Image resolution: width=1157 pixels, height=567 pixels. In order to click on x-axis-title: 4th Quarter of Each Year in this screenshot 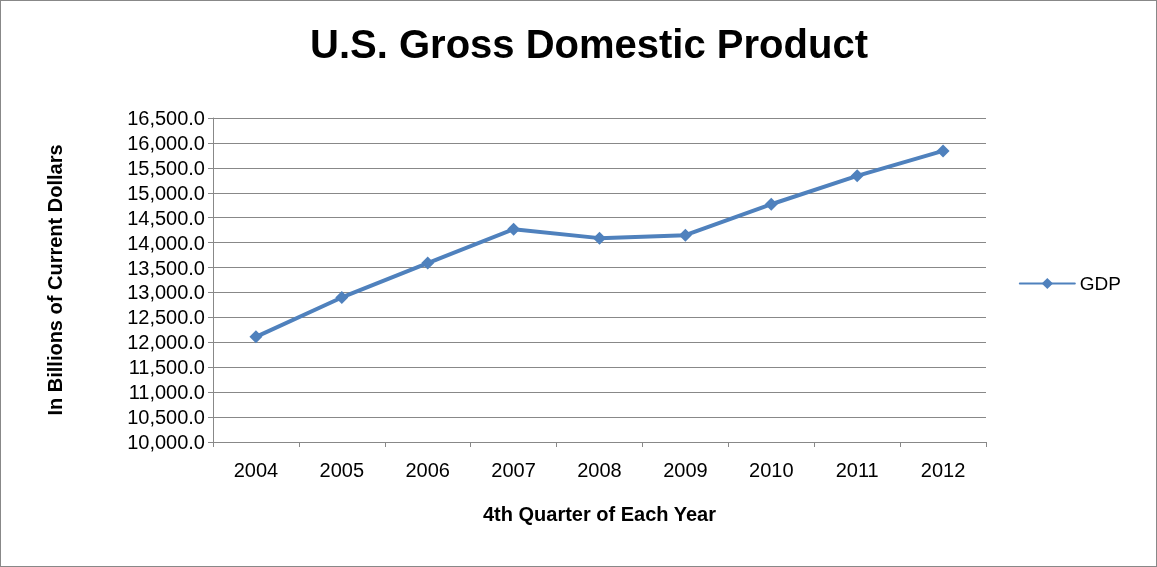, I will do `click(599, 514)`.